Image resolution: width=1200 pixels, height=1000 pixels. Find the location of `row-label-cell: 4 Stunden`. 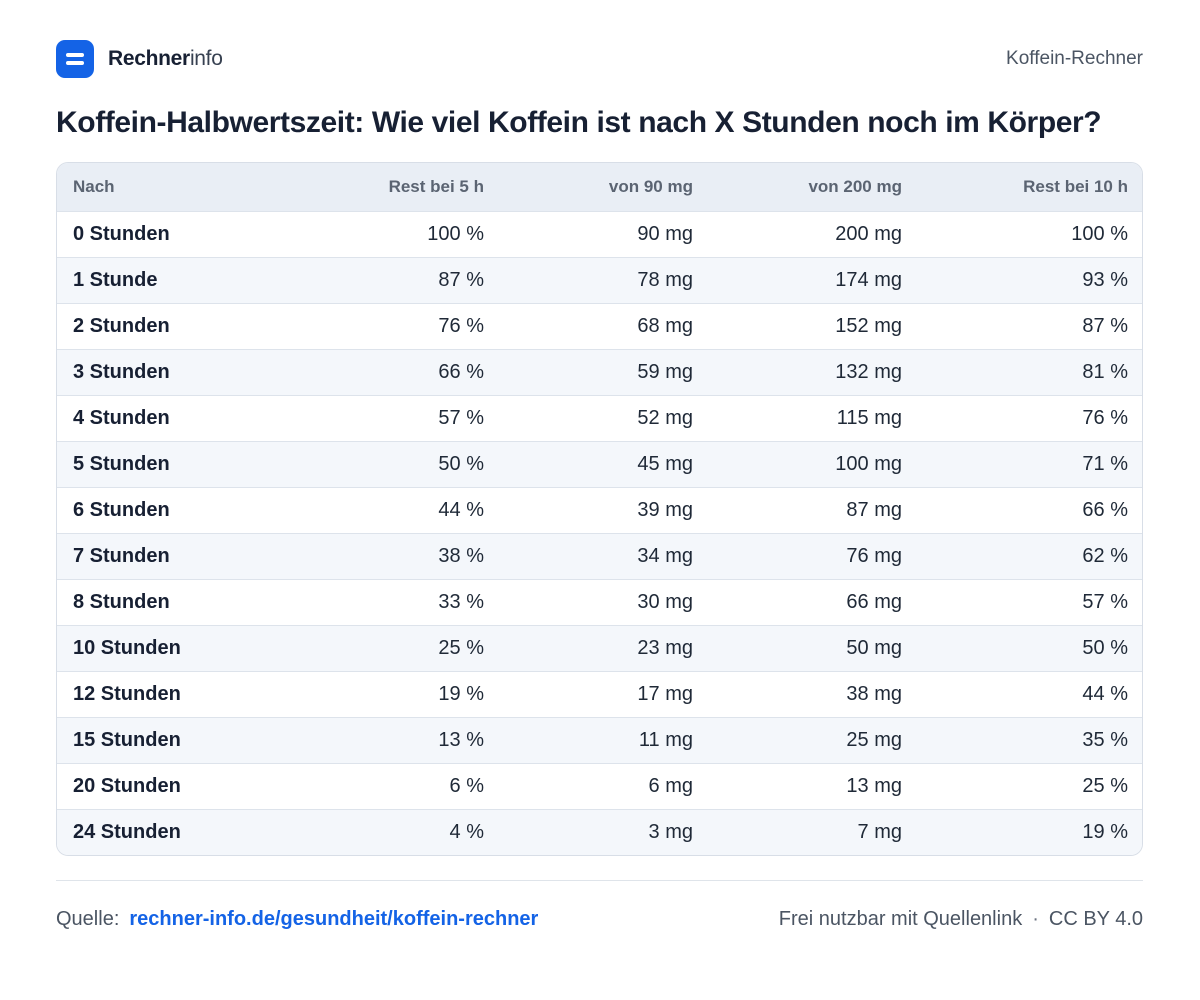

row-label-cell: 4 Stunden is located at coordinates (121, 417).